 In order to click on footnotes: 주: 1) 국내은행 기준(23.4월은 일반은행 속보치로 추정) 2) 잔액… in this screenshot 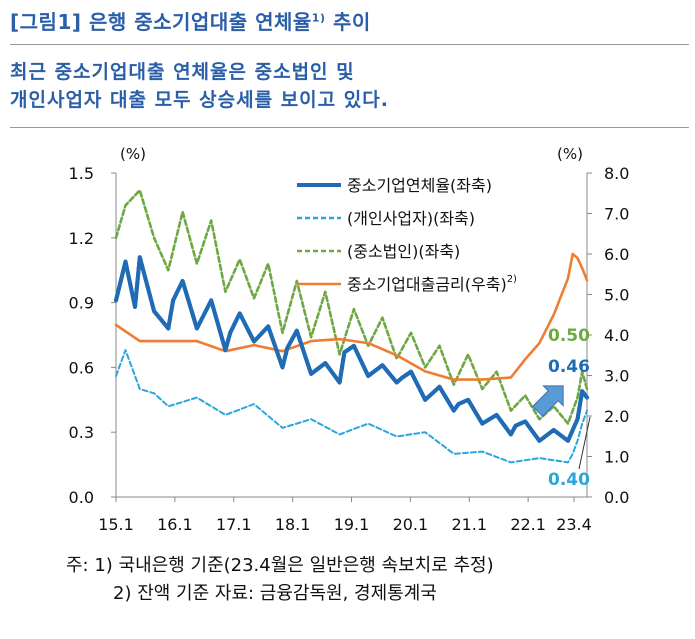, I will do `click(280, 580)`.